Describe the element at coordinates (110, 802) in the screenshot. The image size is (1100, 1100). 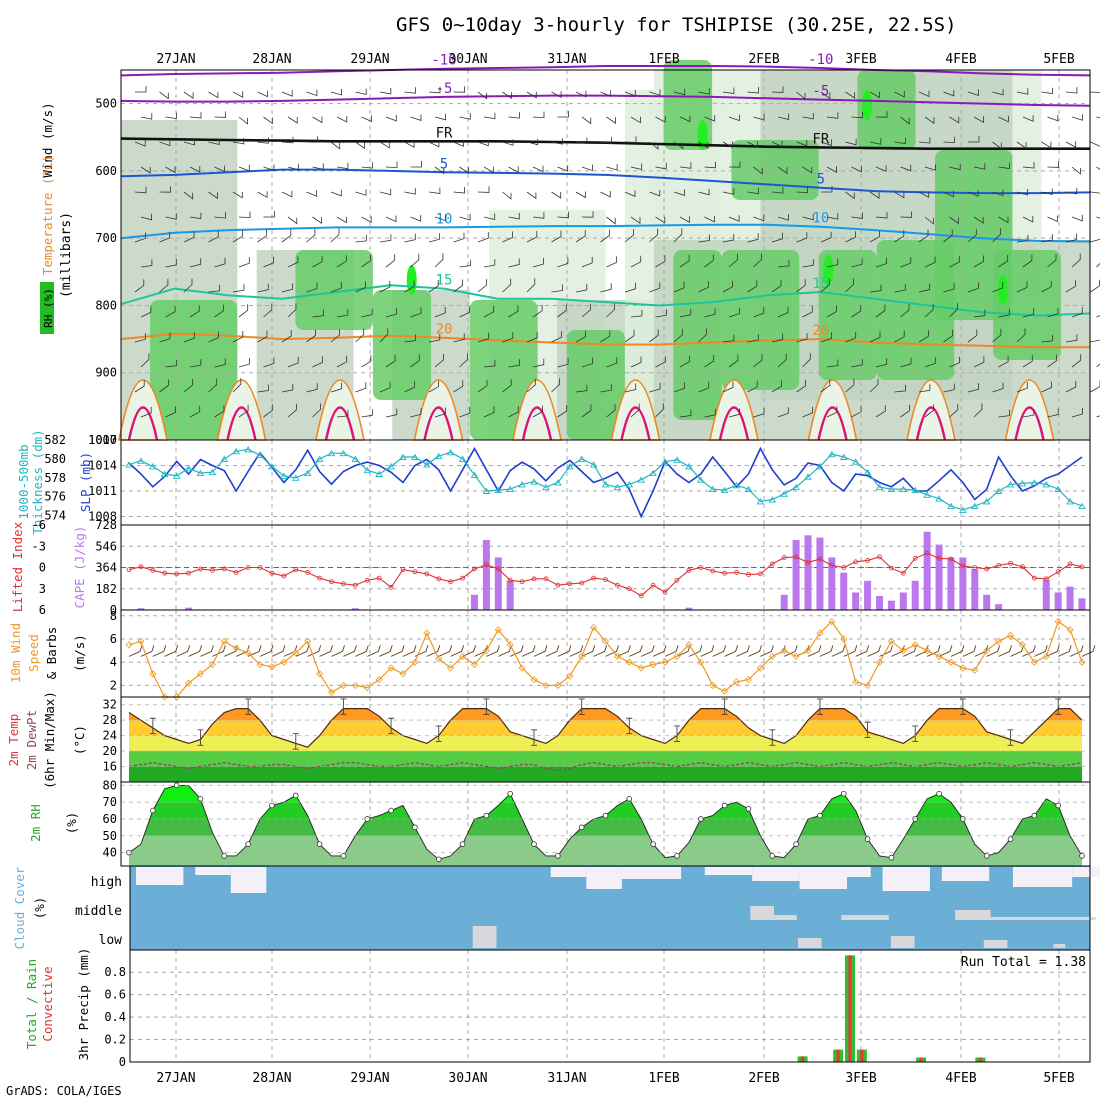
I see `axis-tick-label: 70` at that location.